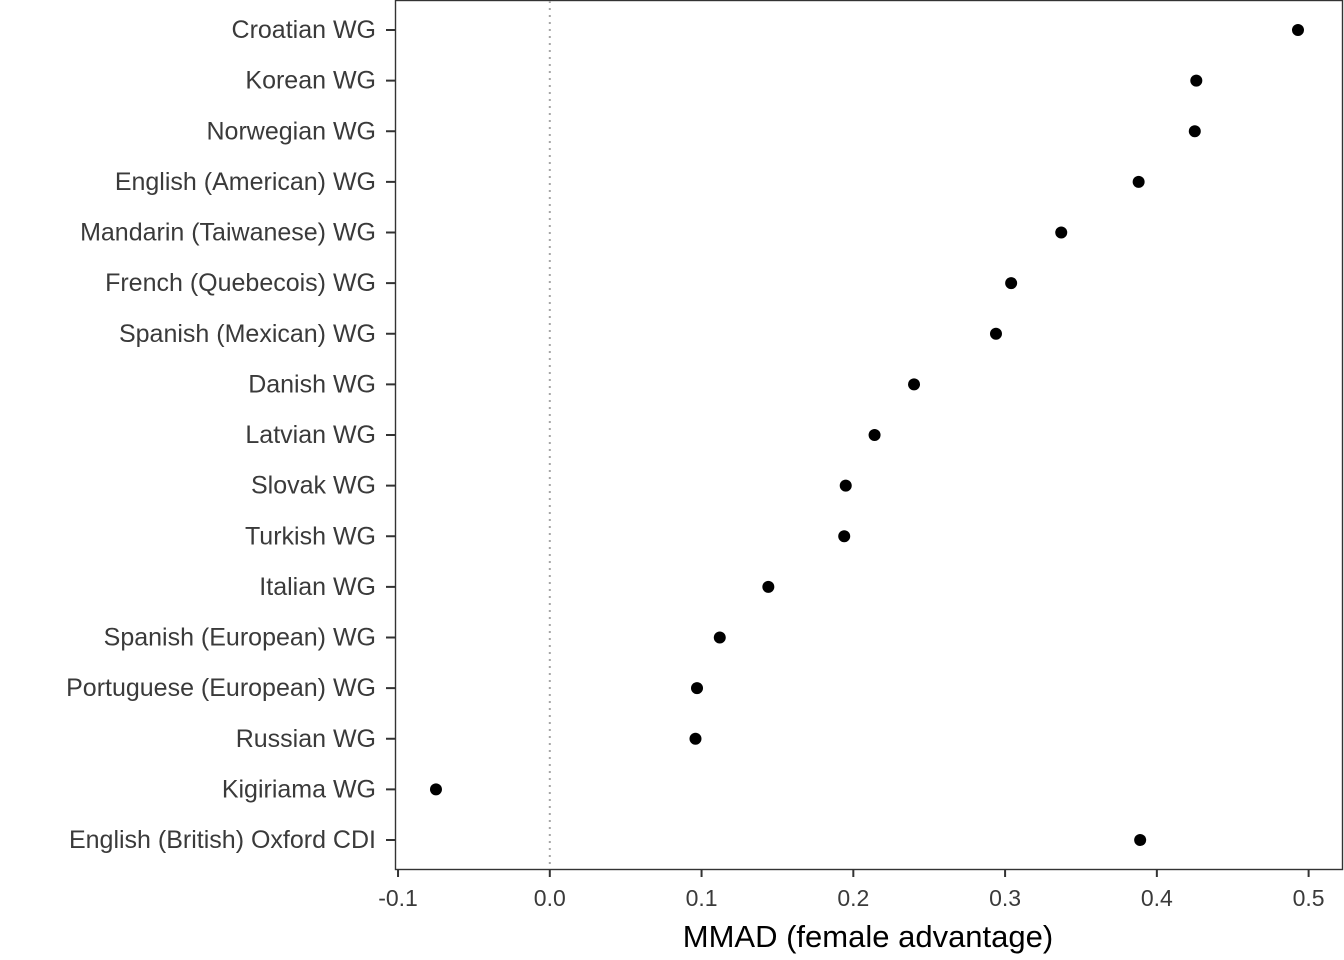 The height and width of the screenshot is (960, 1344). I want to click on y-label-russian-wg: Russian WG, so click(306, 739).